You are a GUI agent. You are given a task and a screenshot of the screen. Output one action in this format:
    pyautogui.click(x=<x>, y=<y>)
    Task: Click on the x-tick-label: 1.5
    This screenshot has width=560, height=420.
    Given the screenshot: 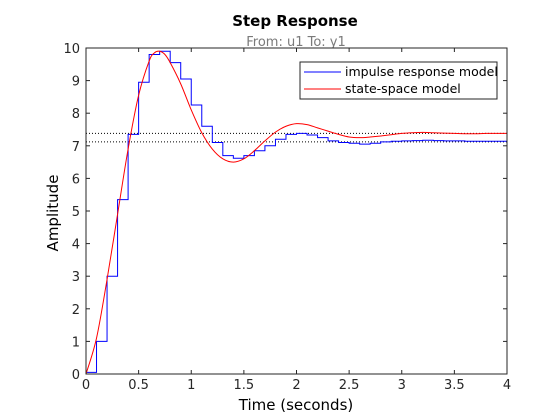 What is the action you would take?
    pyautogui.click(x=244, y=385)
    